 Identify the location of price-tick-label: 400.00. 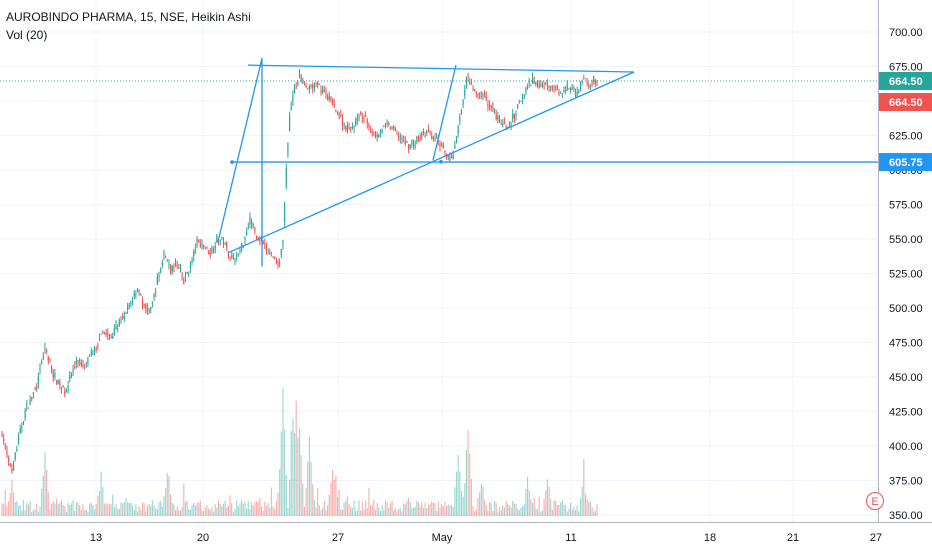
(906, 447).